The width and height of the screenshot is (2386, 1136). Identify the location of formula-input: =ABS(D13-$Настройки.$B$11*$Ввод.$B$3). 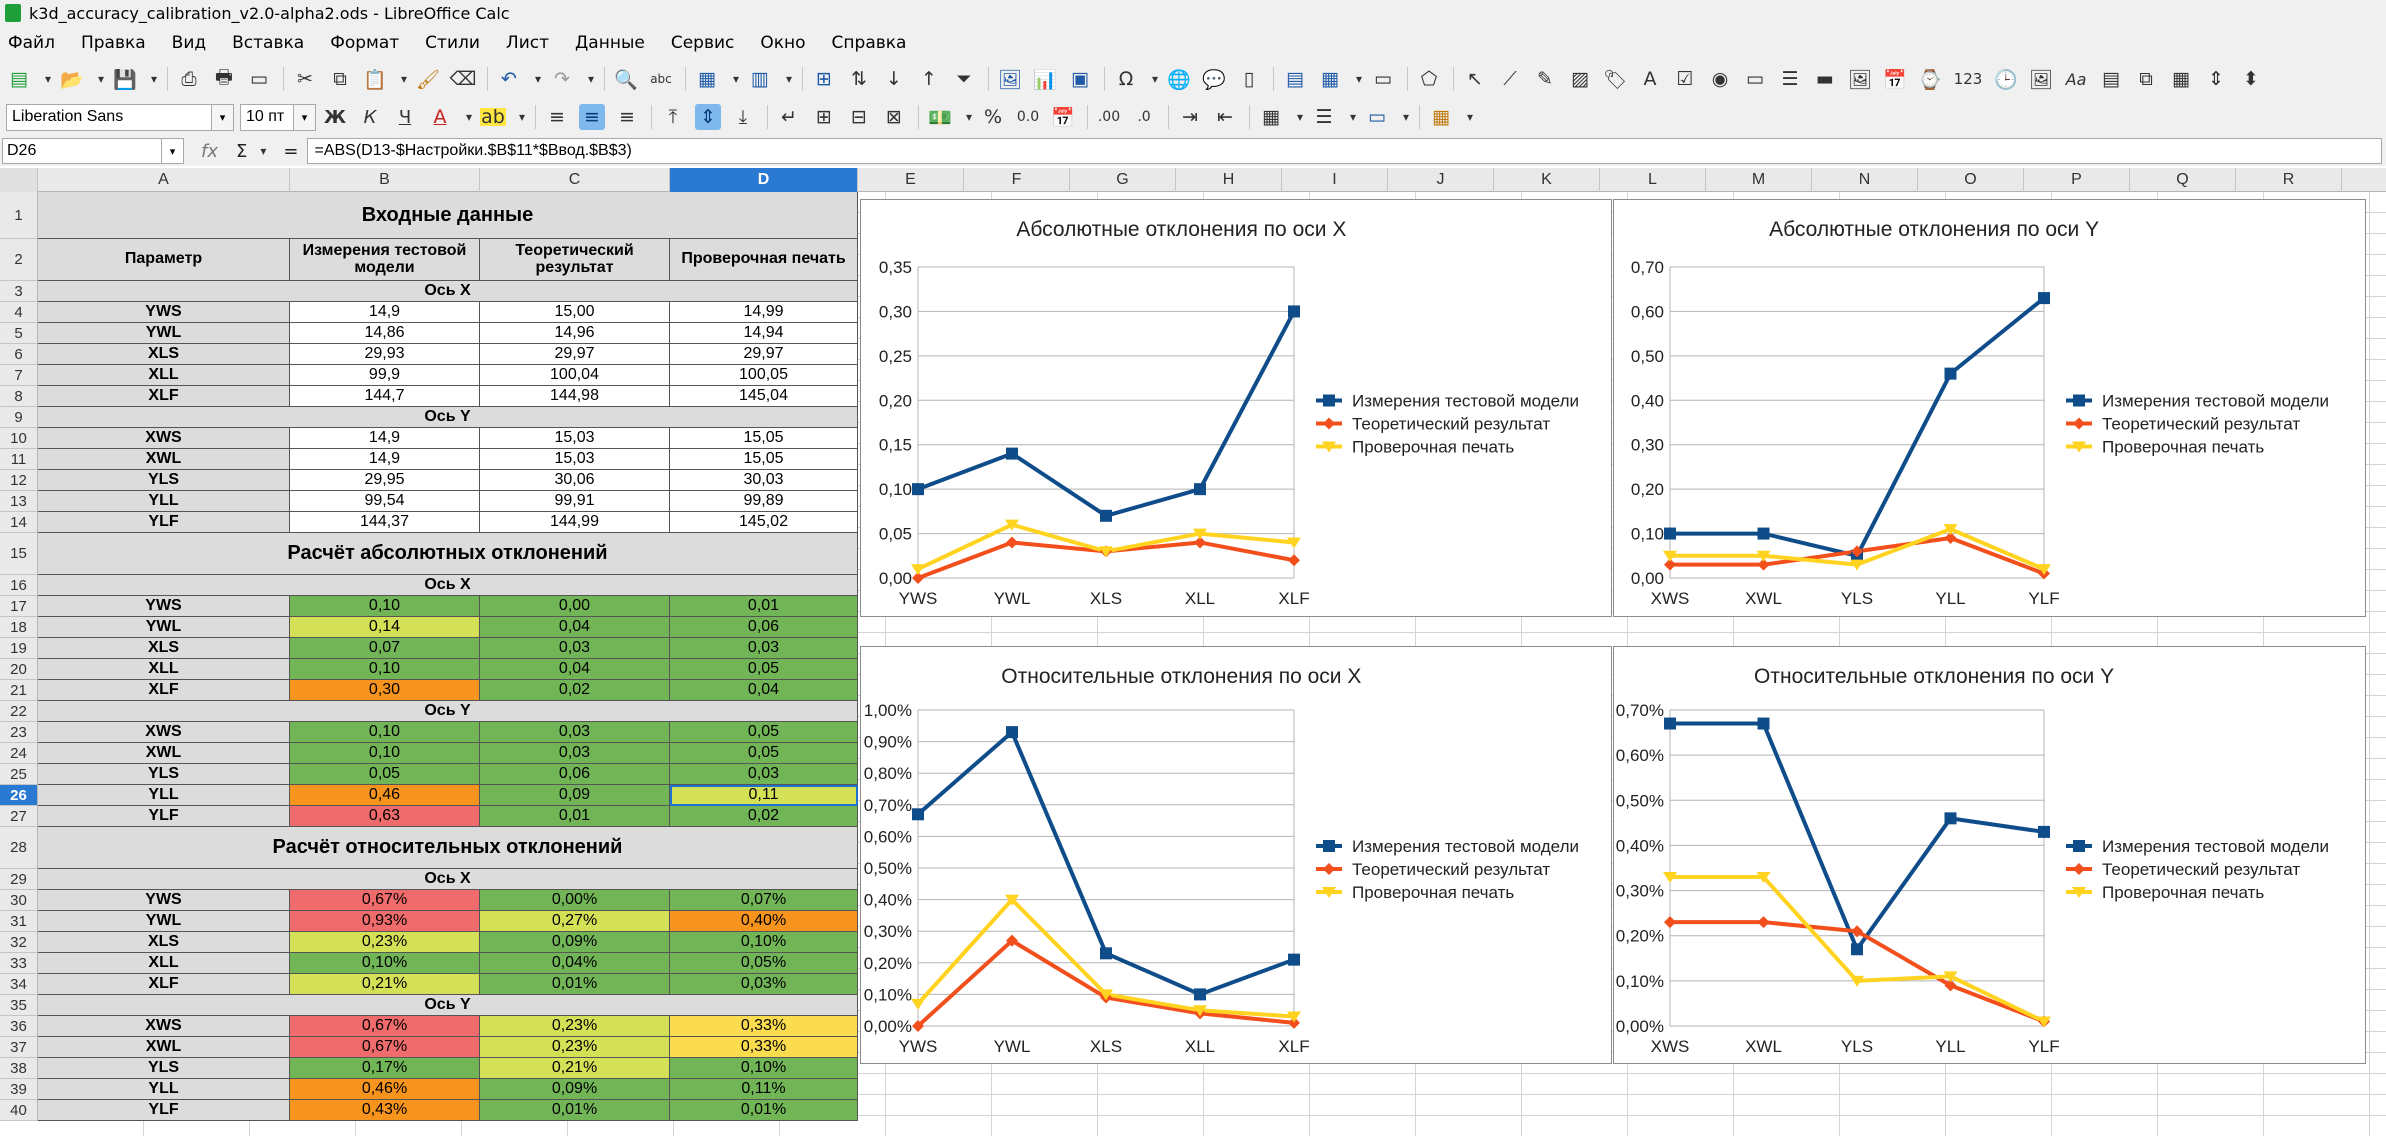
(1344, 151).